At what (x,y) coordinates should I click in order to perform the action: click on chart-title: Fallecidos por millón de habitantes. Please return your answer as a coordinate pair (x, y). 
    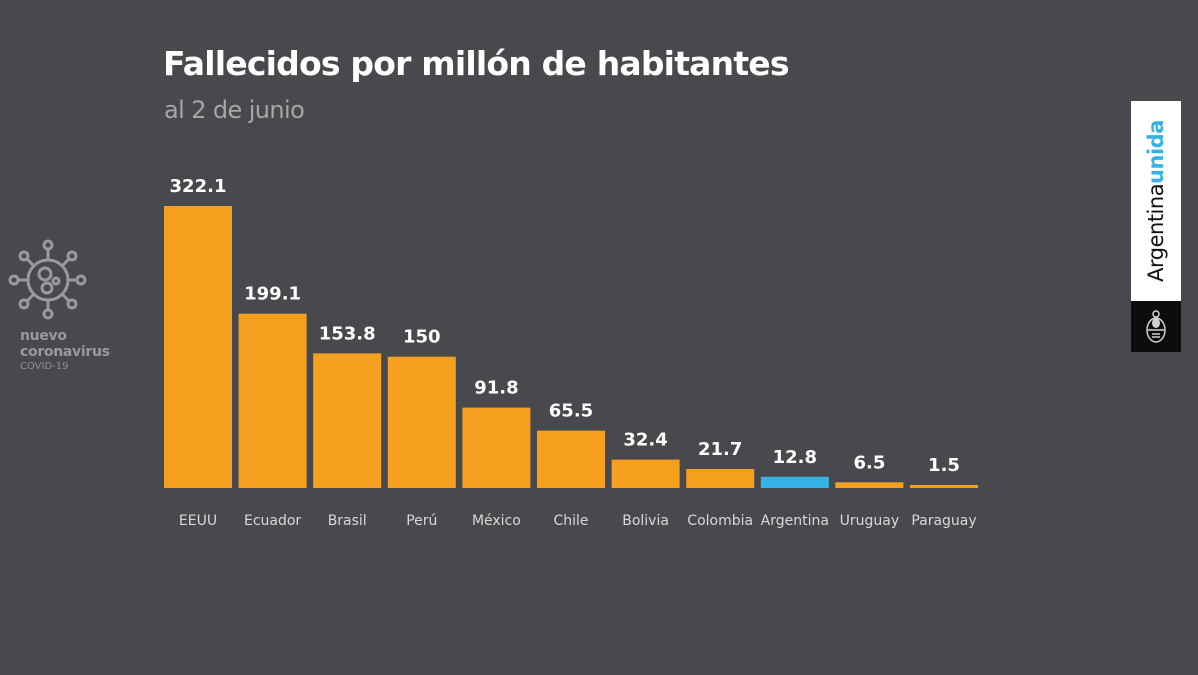
    Looking at the image, I should click on (476, 63).